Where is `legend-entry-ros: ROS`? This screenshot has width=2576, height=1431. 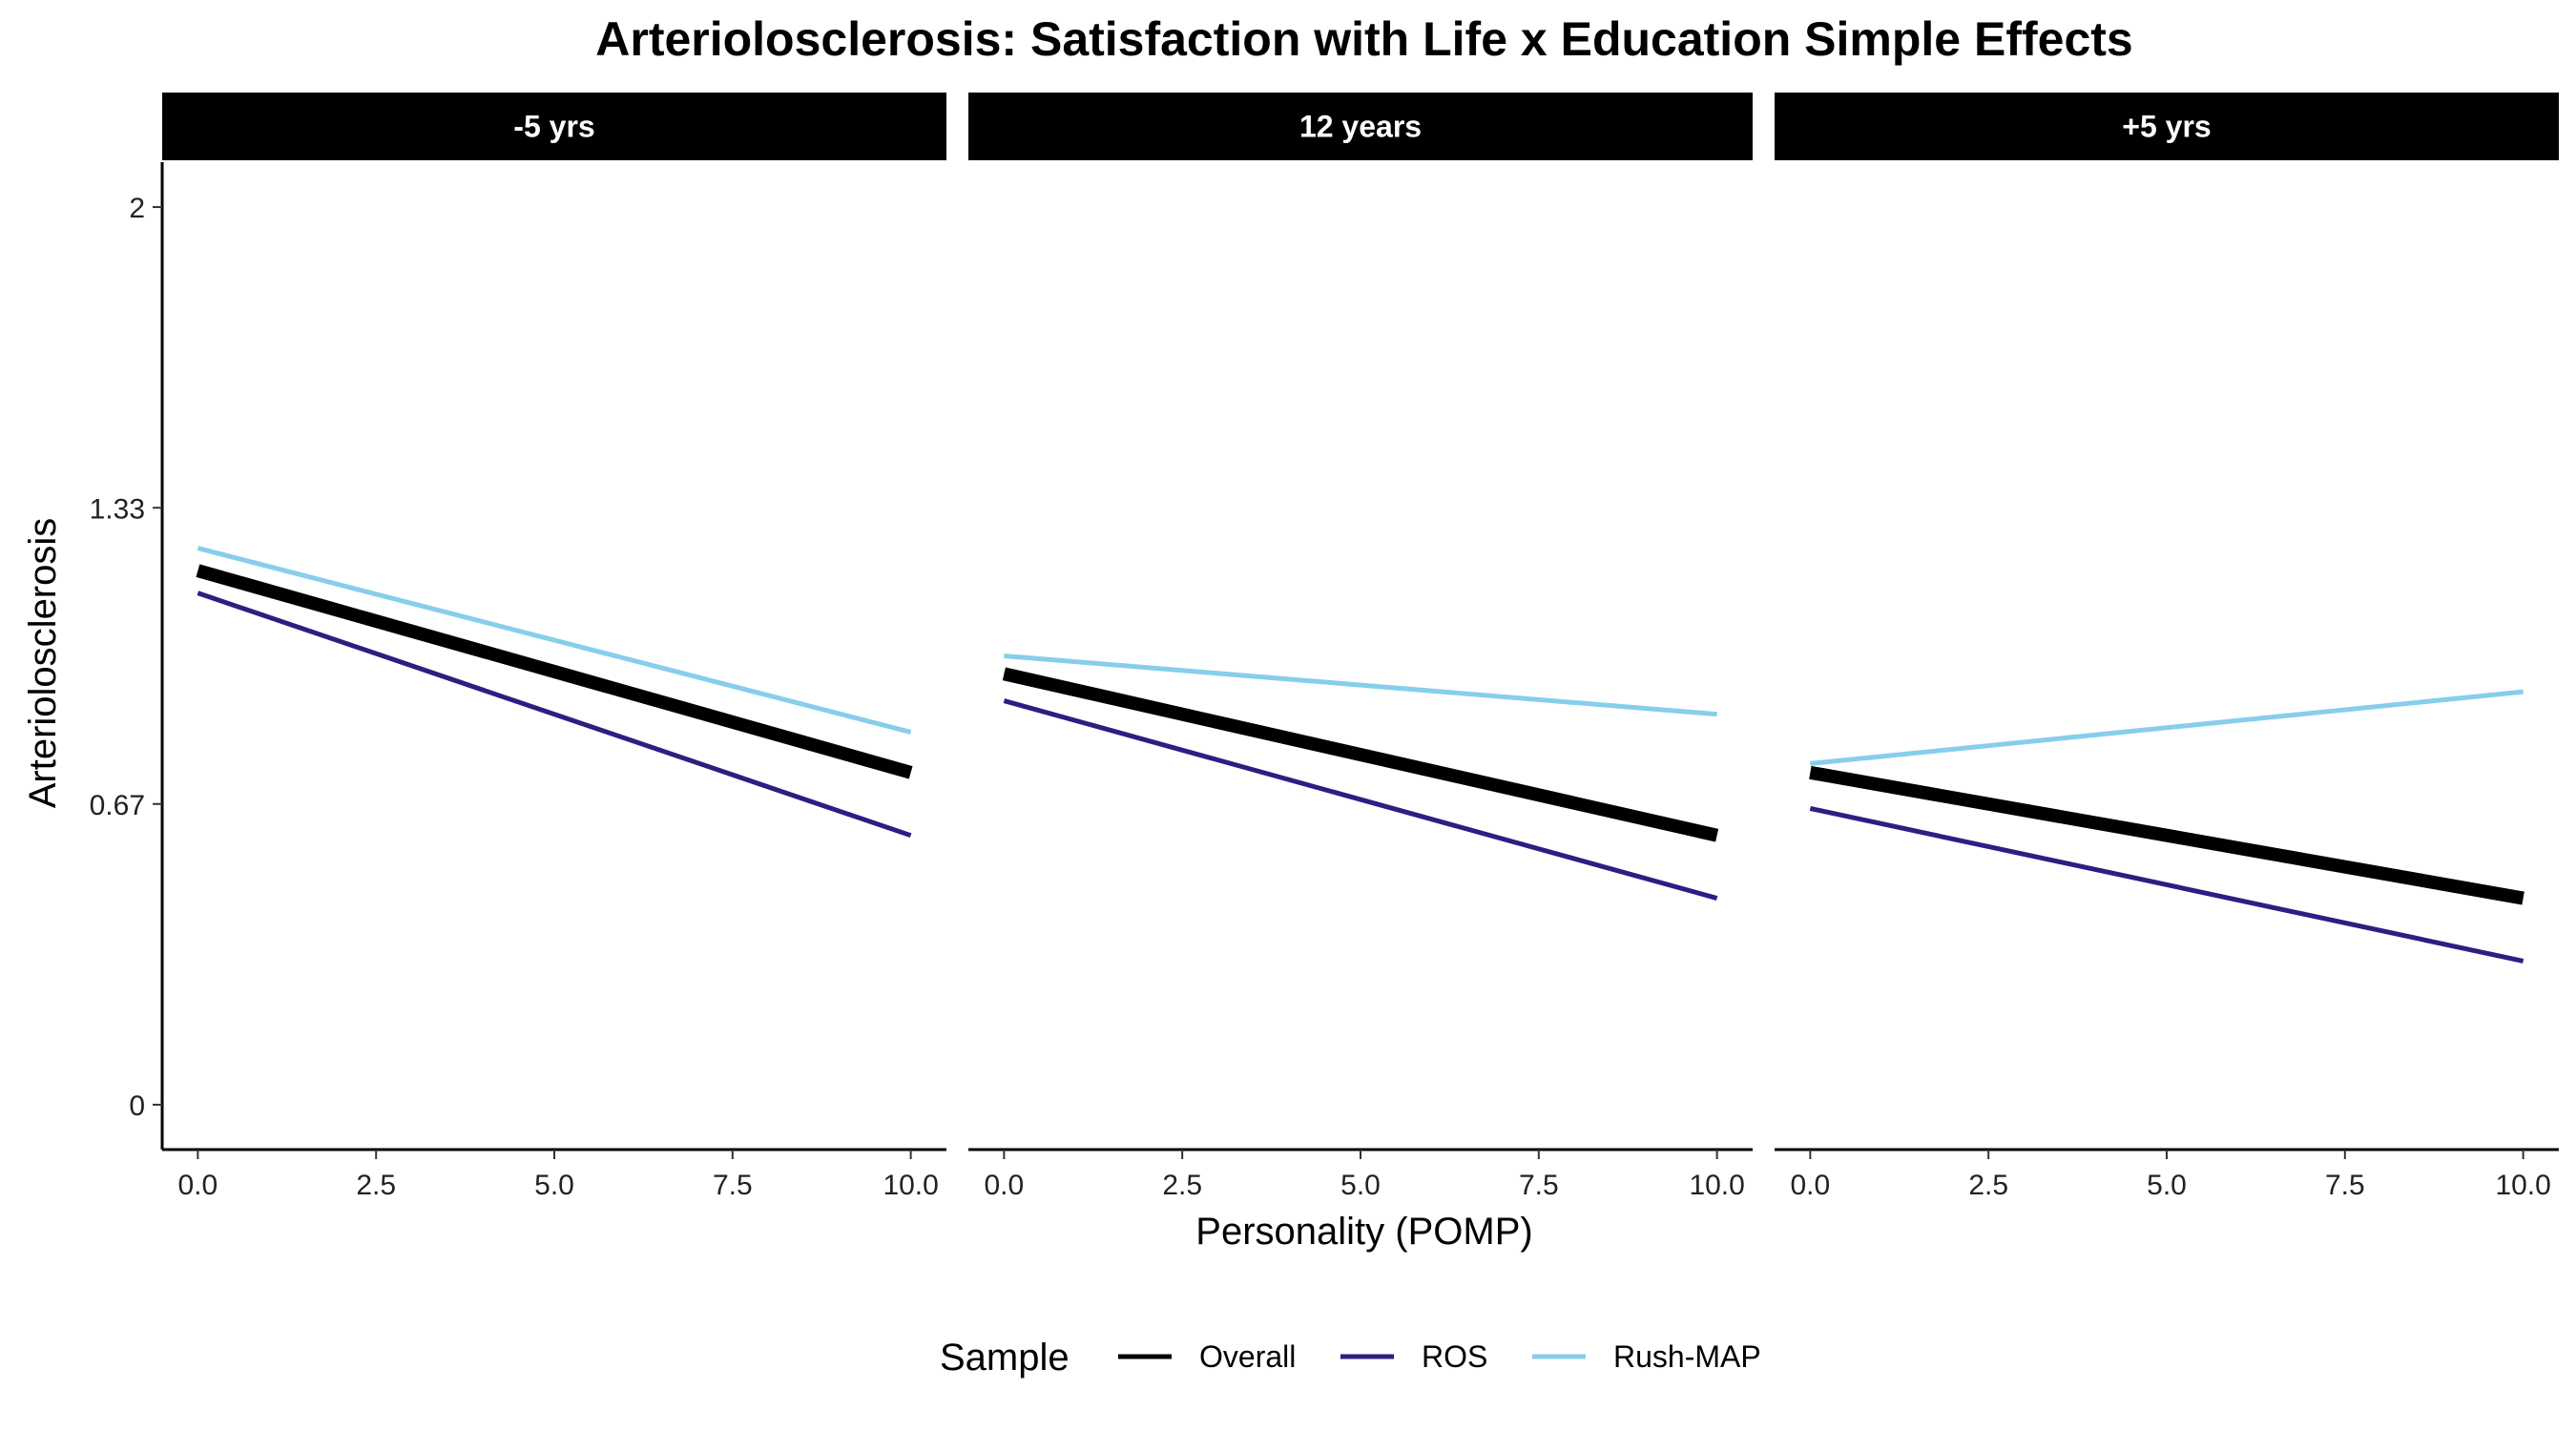
legend-entry-ros: ROS is located at coordinates (1413, 1356).